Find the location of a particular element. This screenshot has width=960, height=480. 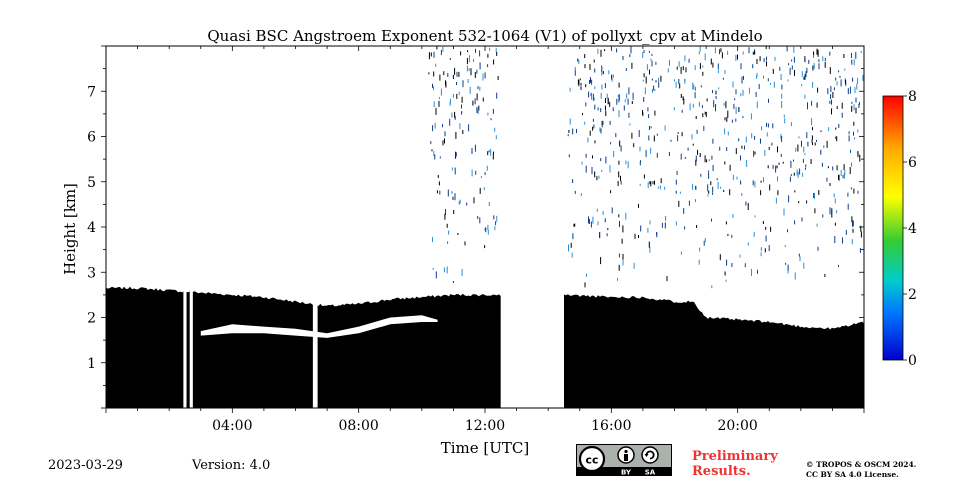

colorbar is located at coordinates (893, 228).